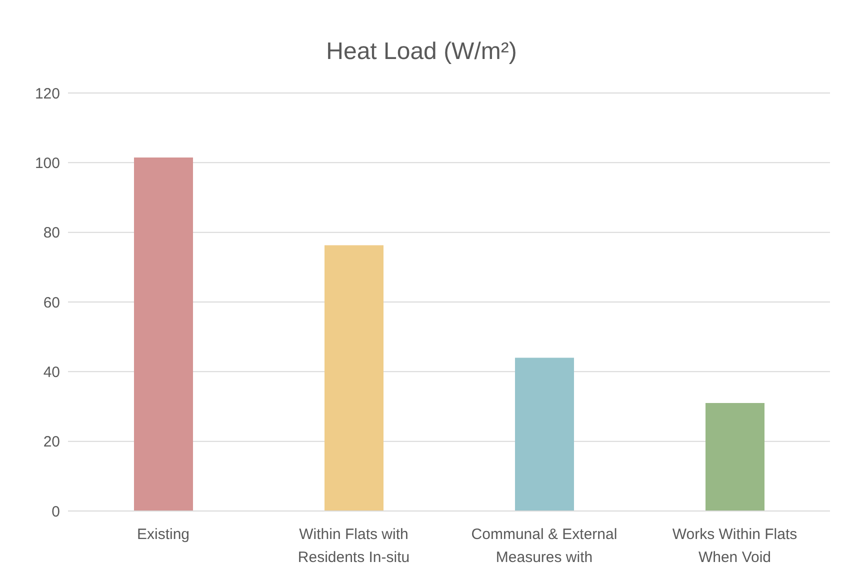 The width and height of the screenshot is (843, 574). What do you see at coordinates (51, 233) in the screenshot?
I see `y-tick-label: 80` at bounding box center [51, 233].